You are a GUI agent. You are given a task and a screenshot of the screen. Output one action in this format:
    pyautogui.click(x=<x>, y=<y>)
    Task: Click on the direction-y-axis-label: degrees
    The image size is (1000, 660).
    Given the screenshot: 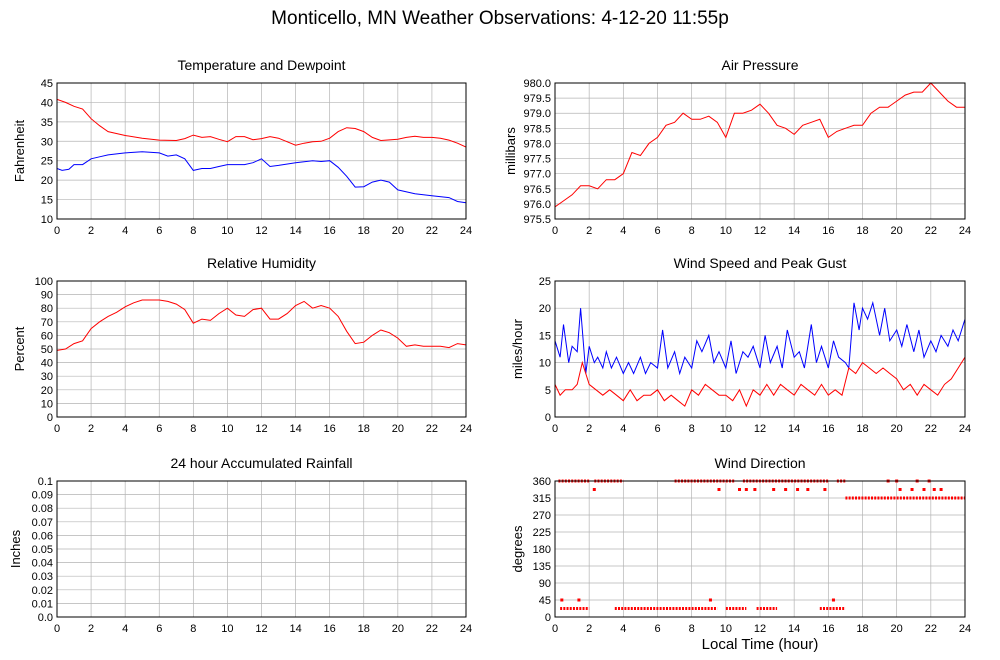 What is the action you would take?
    pyautogui.click(x=517, y=548)
    